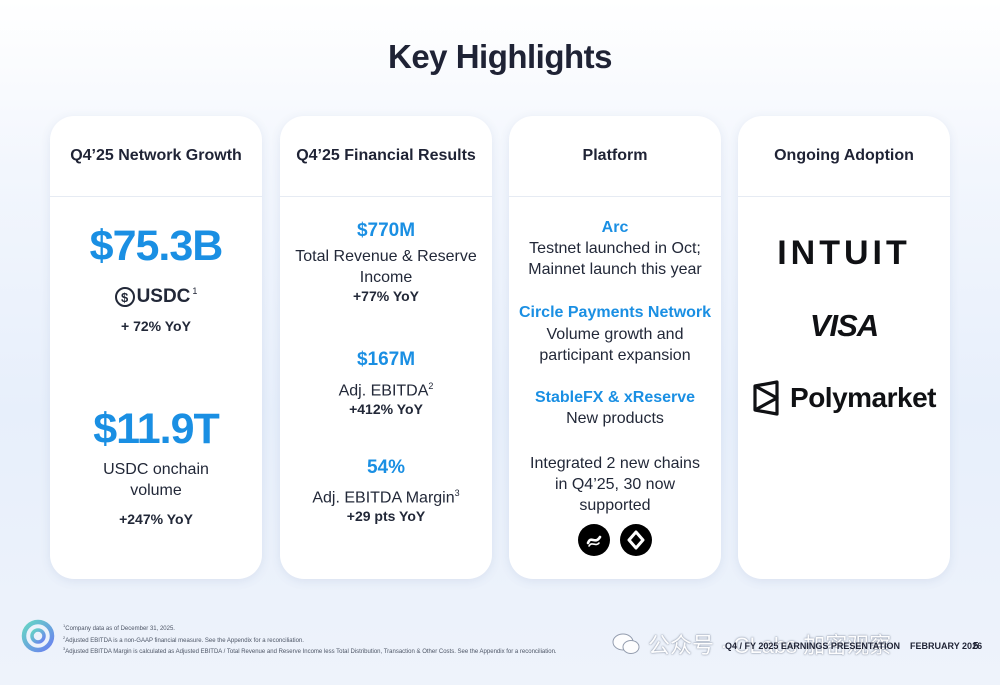 The height and width of the screenshot is (685, 1000). I want to click on revenue-value: $770M, so click(386, 230).